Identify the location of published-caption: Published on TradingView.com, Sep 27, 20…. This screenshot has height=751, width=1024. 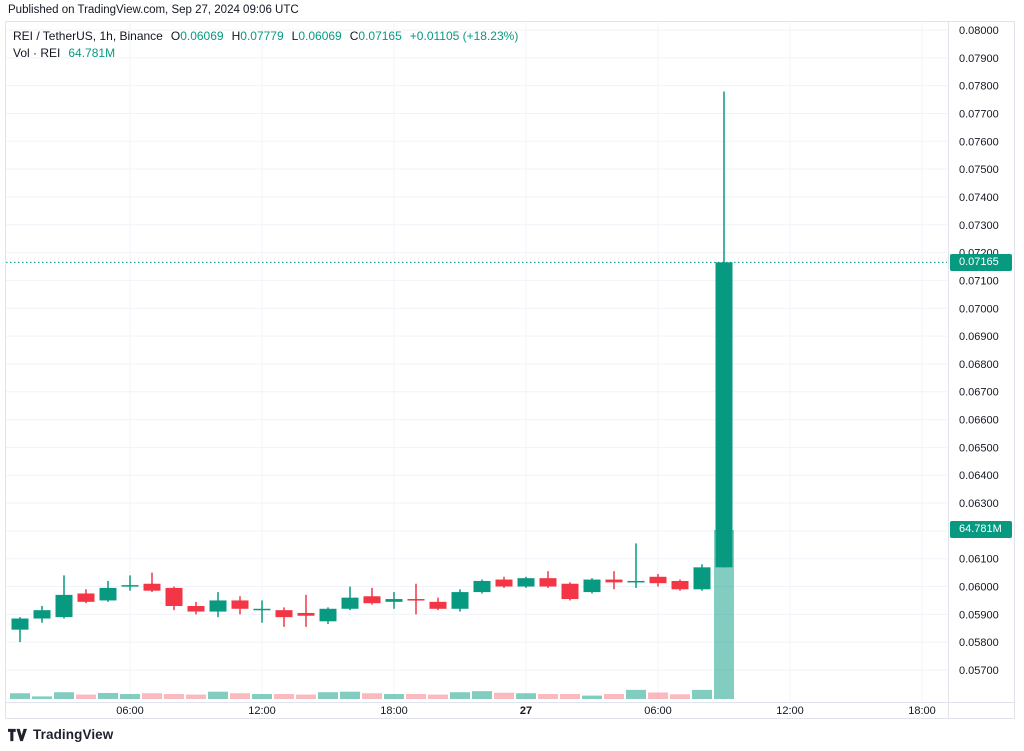
(153, 10).